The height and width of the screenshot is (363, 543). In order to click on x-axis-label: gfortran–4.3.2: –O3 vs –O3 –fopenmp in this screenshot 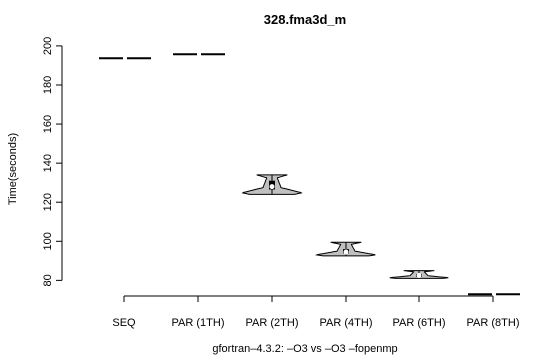, I will do `click(304, 349)`.